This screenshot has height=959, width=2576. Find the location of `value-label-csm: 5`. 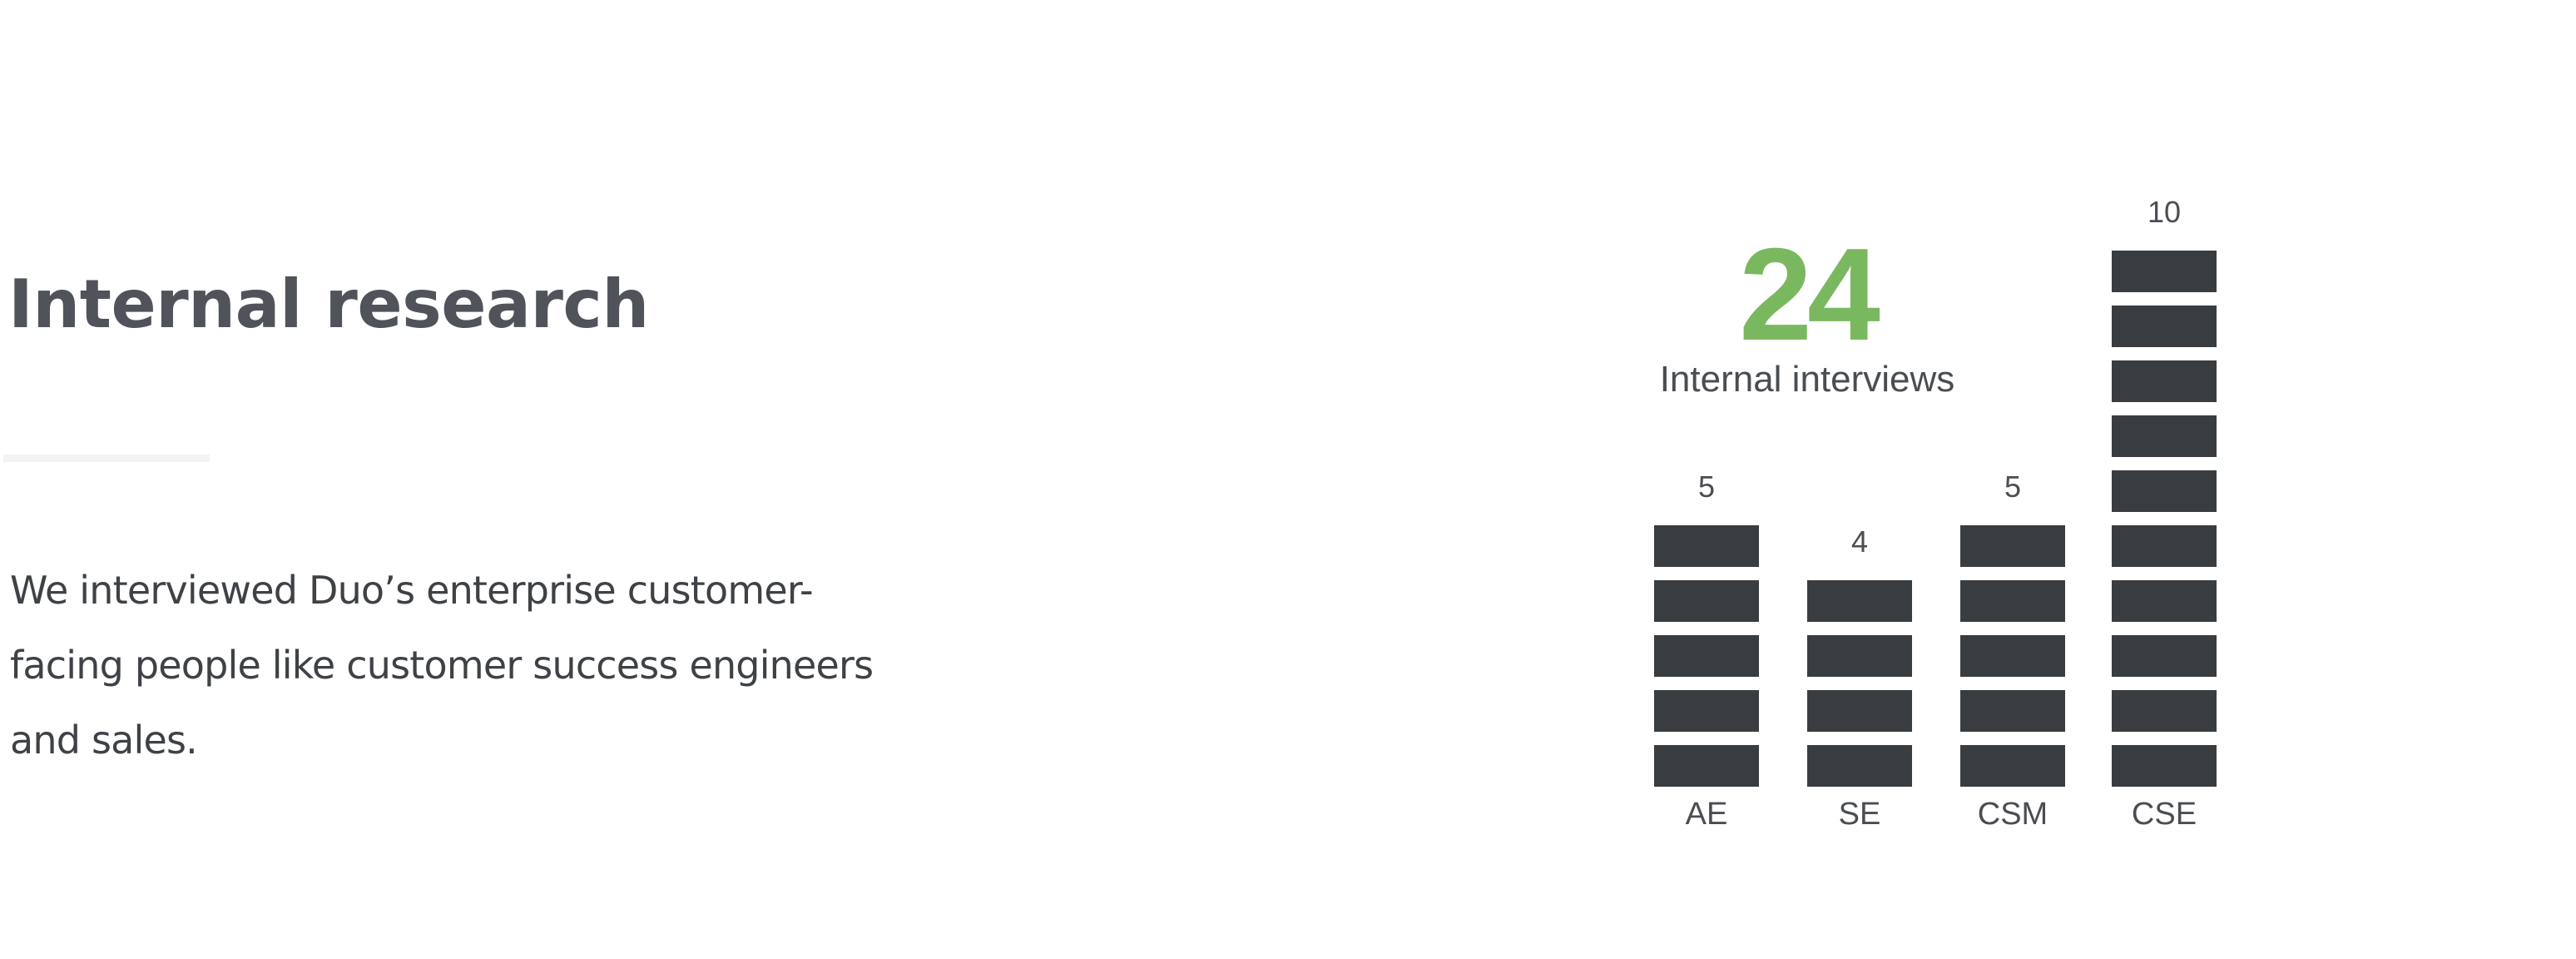

value-label-csm: 5 is located at coordinates (2012, 487).